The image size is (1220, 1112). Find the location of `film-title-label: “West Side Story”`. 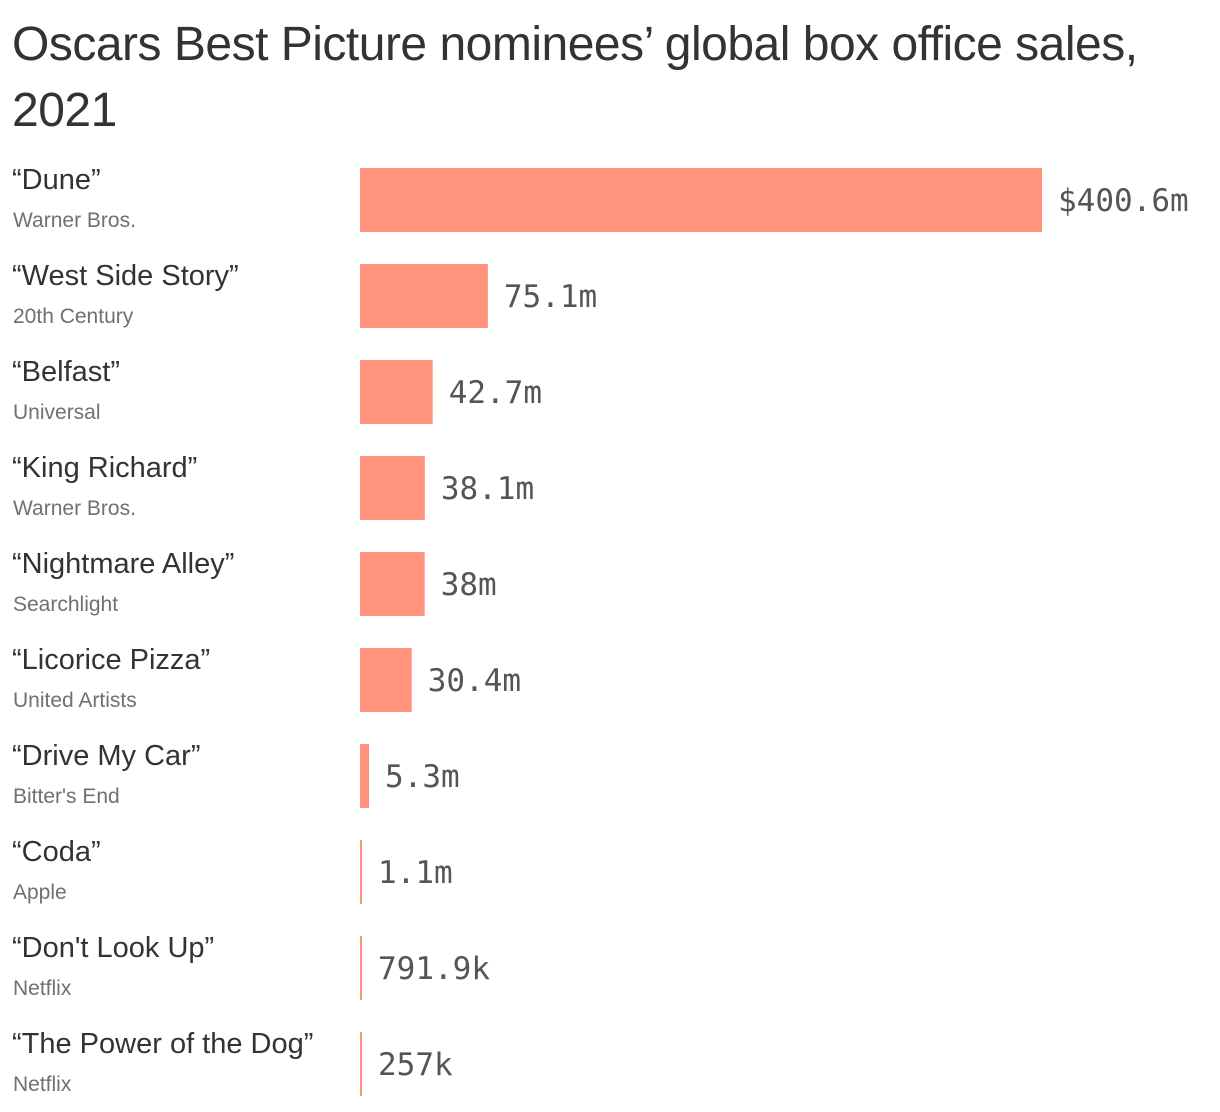

film-title-label: “West Side Story” is located at coordinates (125, 276).